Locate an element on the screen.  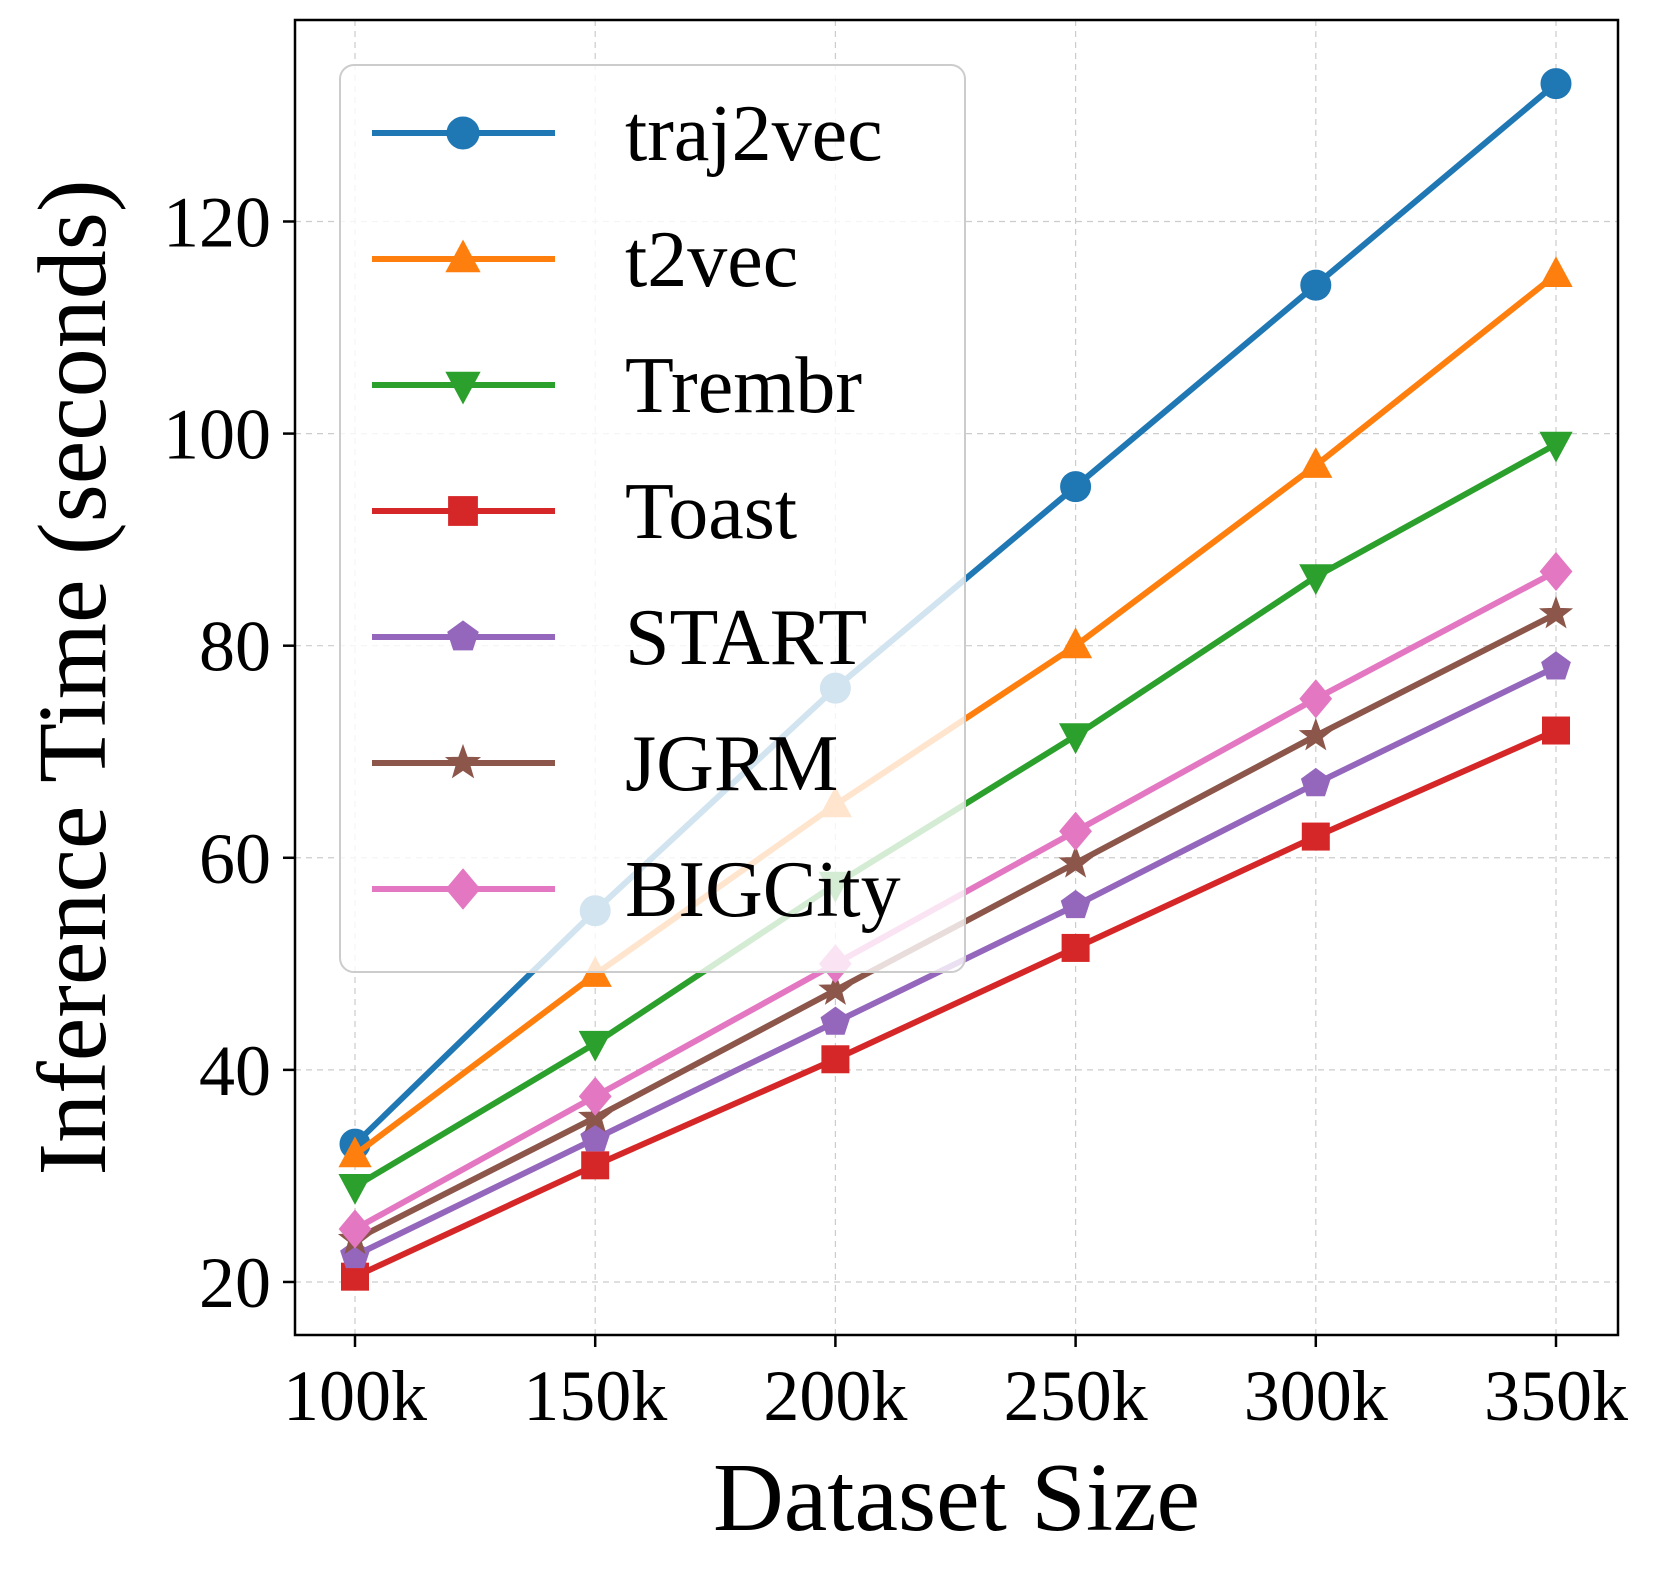
x-axis-title: Dataset Size is located at coordinates (956, 1498).